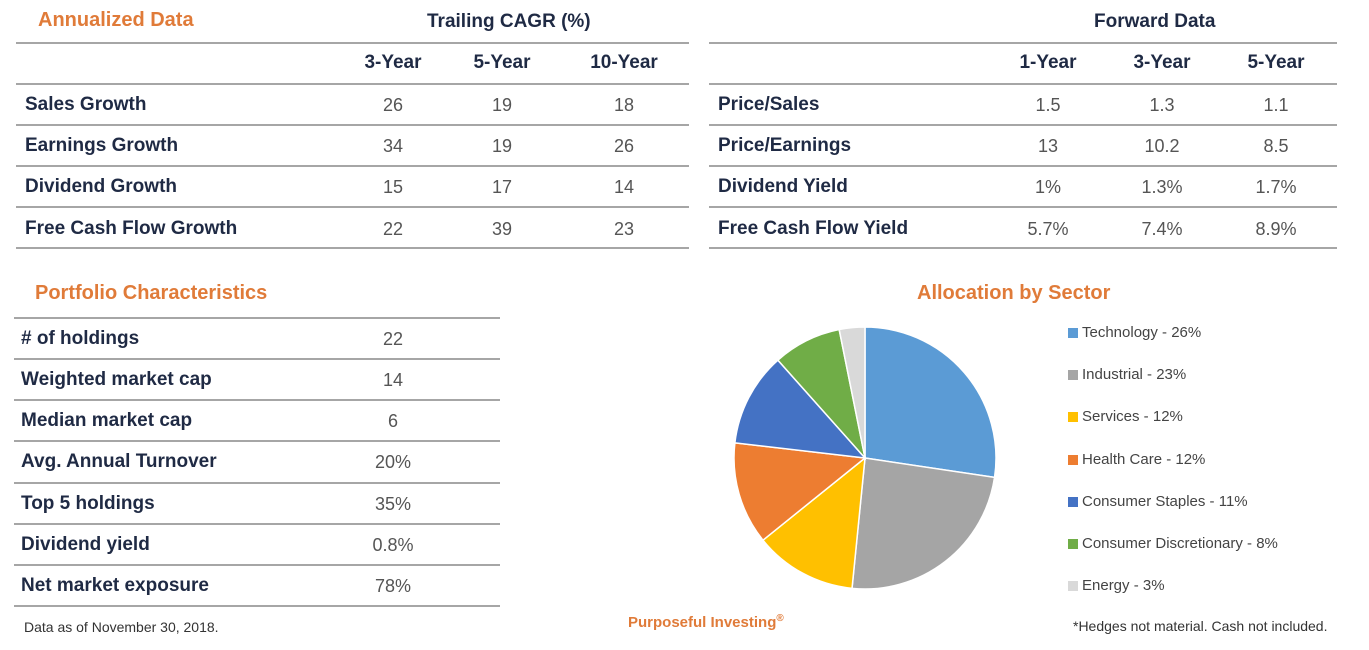 The width and height of the screenshot is (1369, 650). What do you see at coordinates (780, 618) in the screenshot?
I see `registered-mark: ®` at bounding box center [780, 618].